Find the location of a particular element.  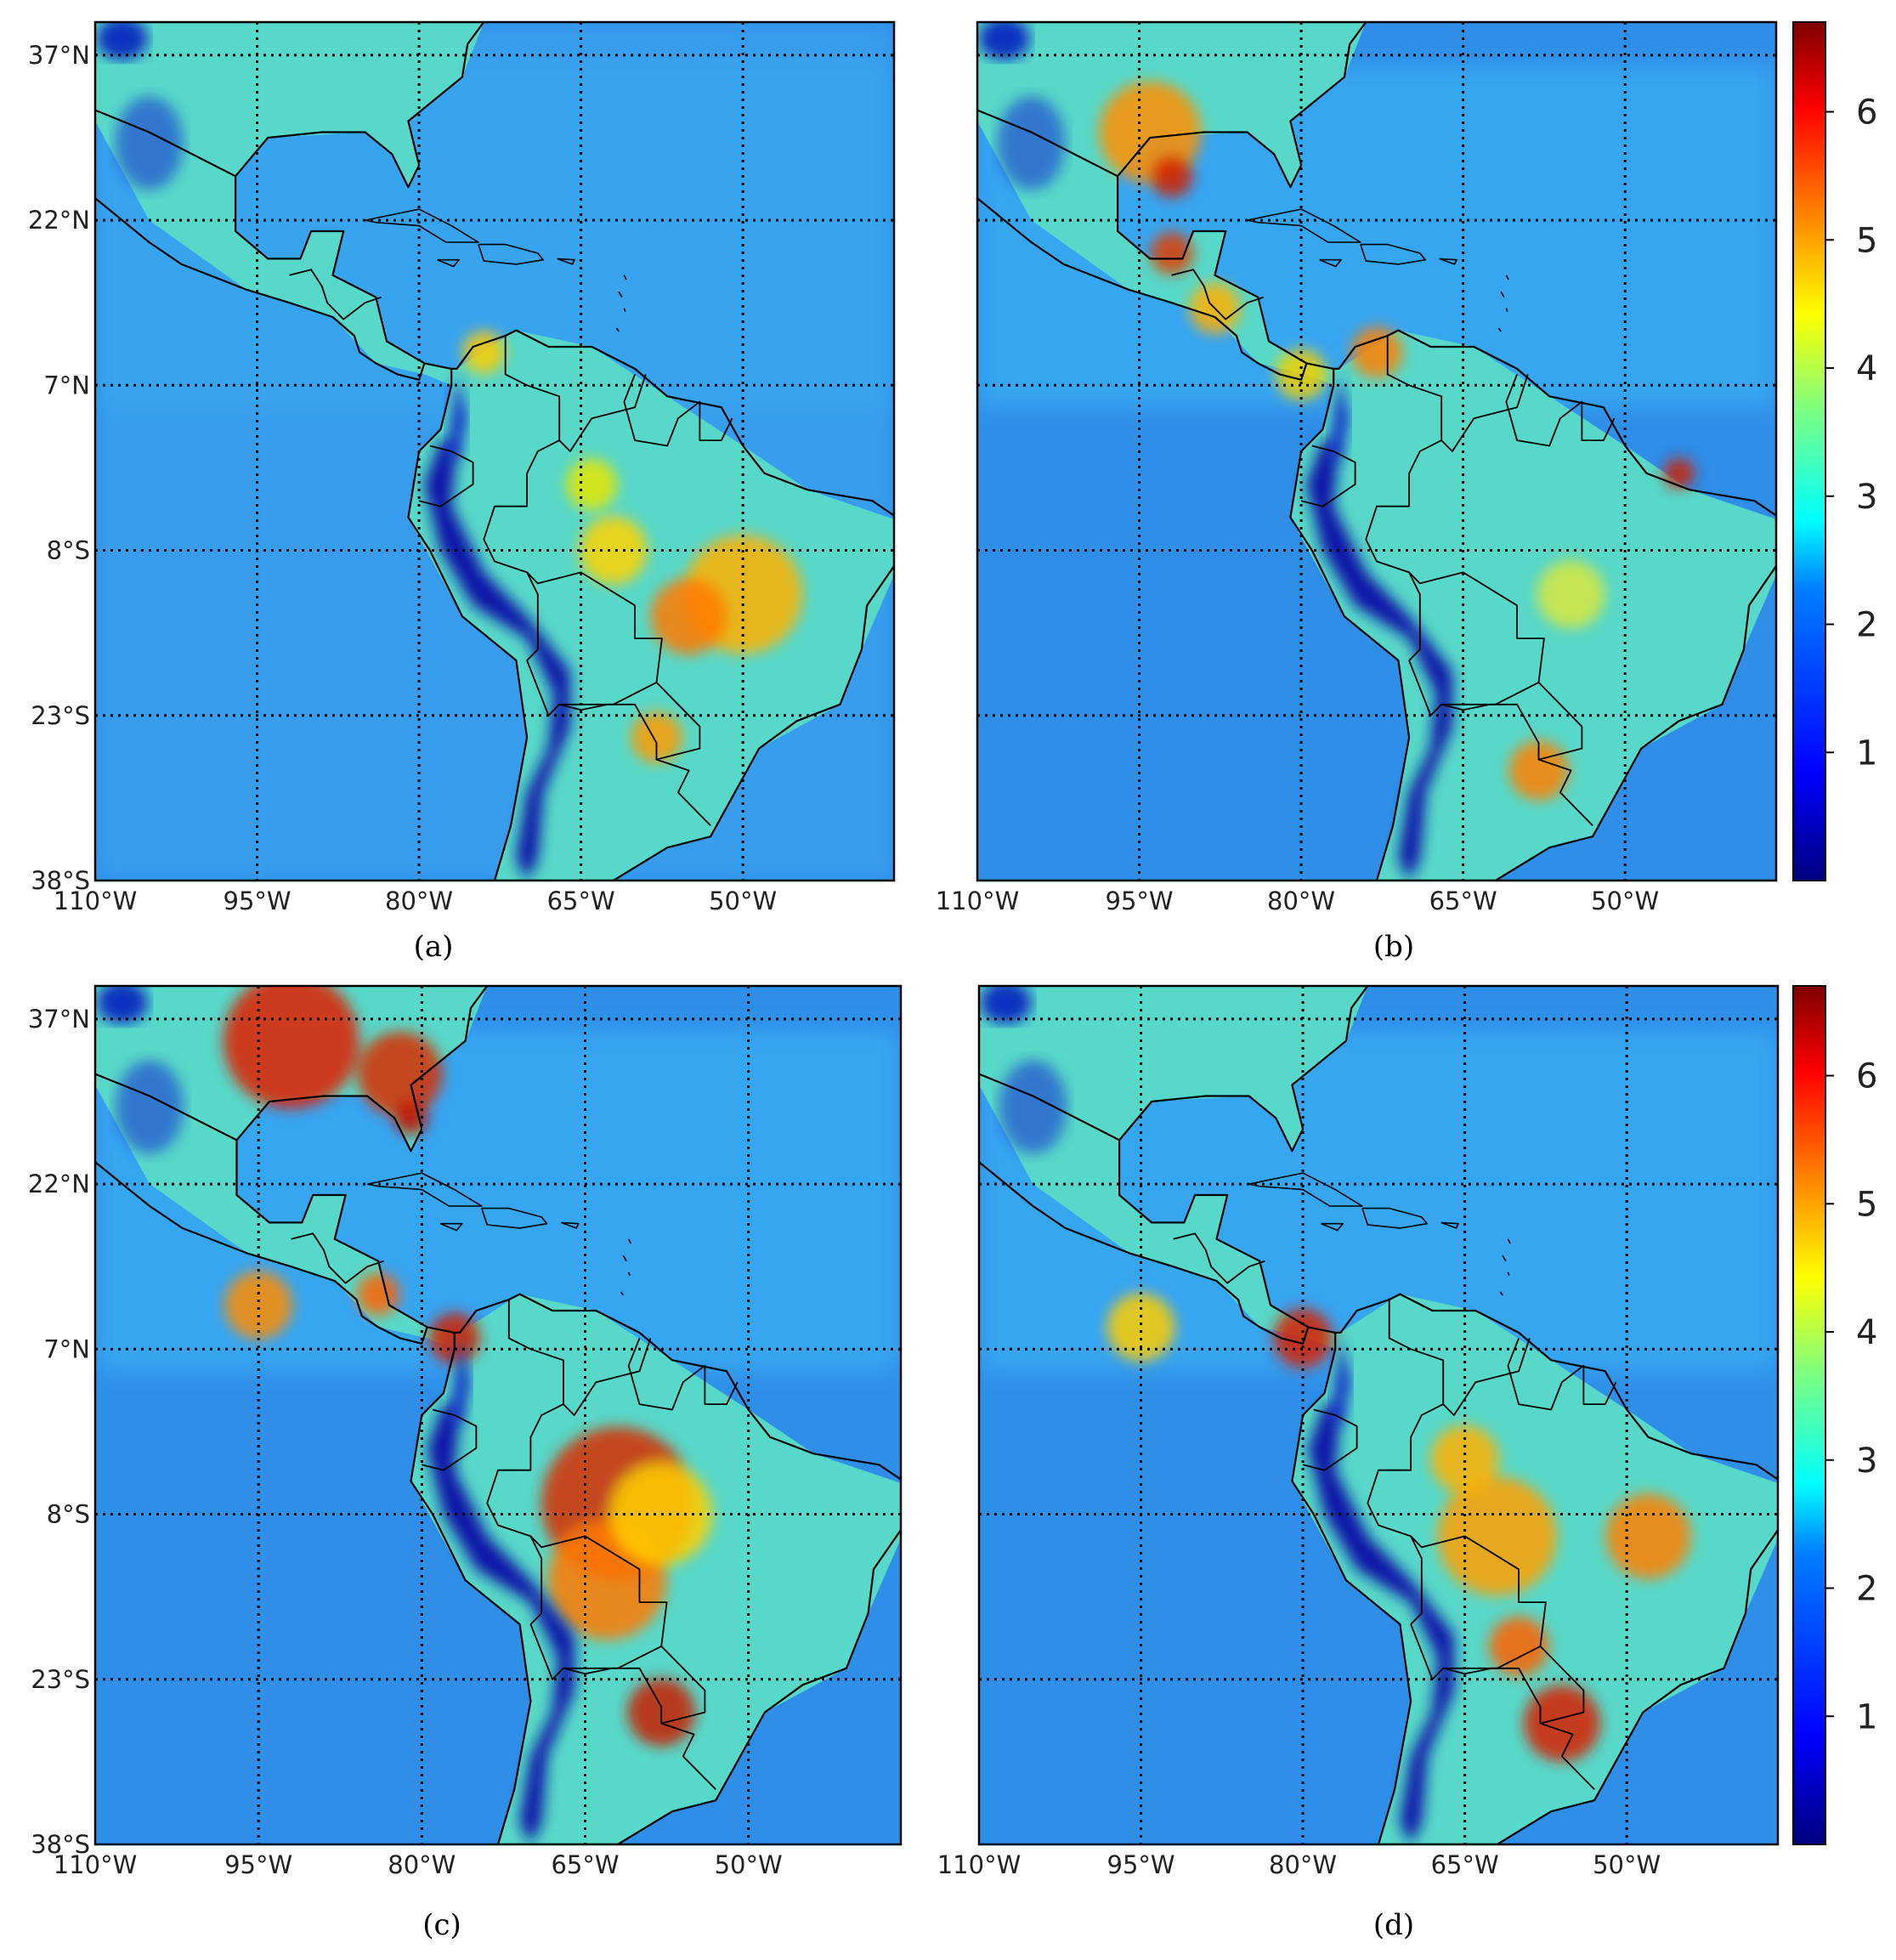

lat-tick-label: 7°N is located at coordinates (66, 385).